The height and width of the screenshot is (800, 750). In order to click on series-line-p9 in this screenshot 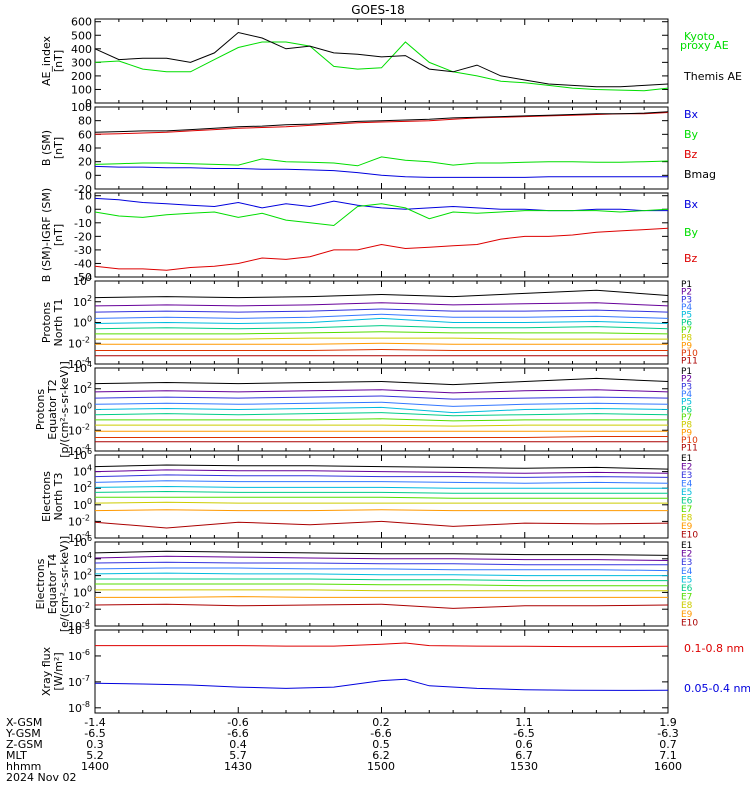, I will do `click(381, 343)`.